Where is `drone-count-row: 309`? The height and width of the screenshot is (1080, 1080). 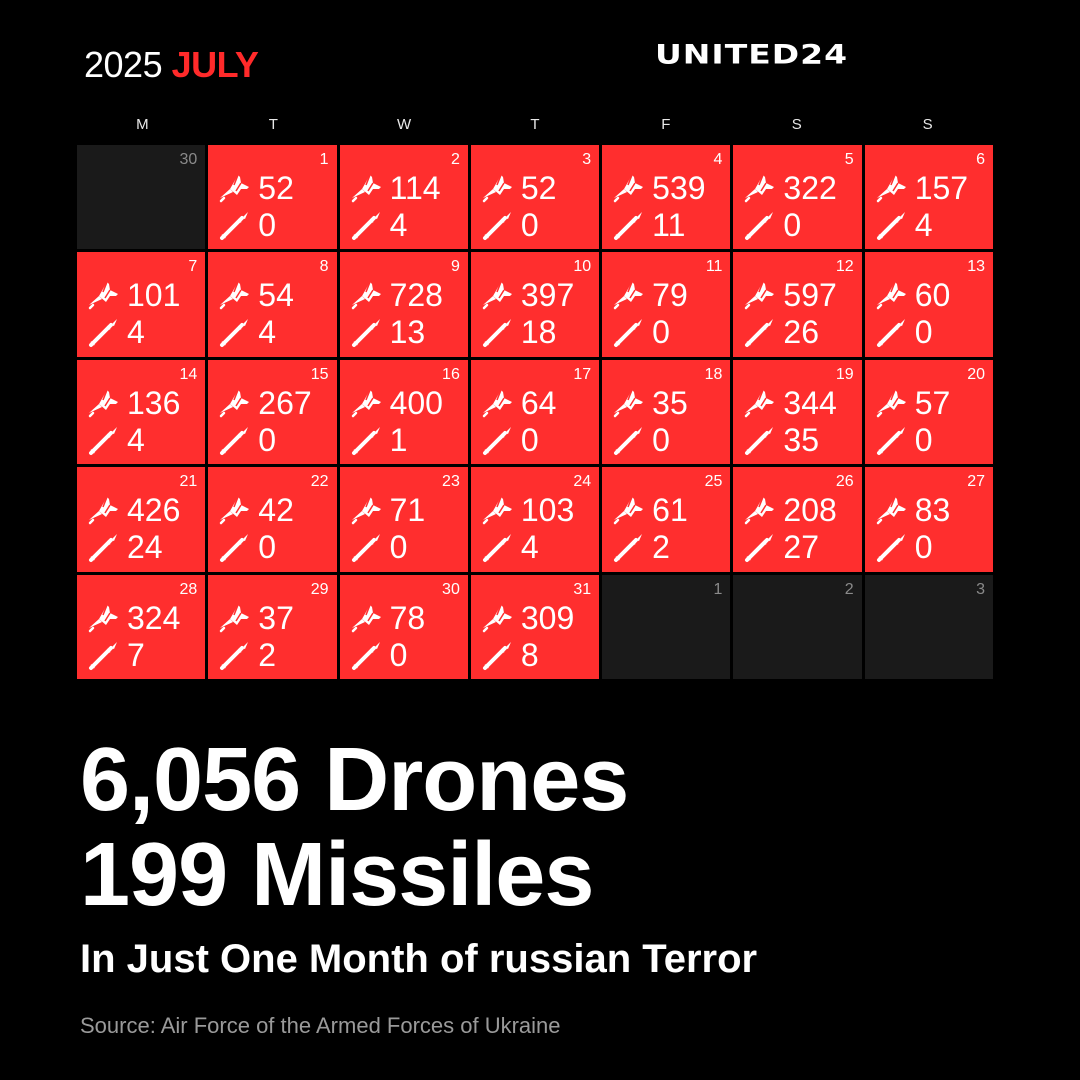 drone-count-row: 309 is located at coordinates (527, 618).